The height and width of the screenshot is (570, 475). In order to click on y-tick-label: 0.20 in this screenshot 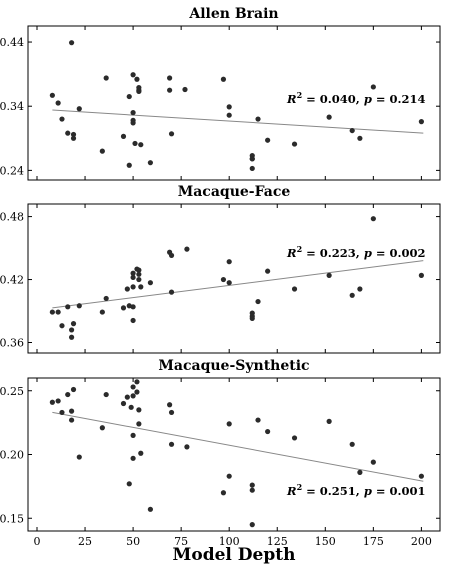, I will do `click(12, 455)`.